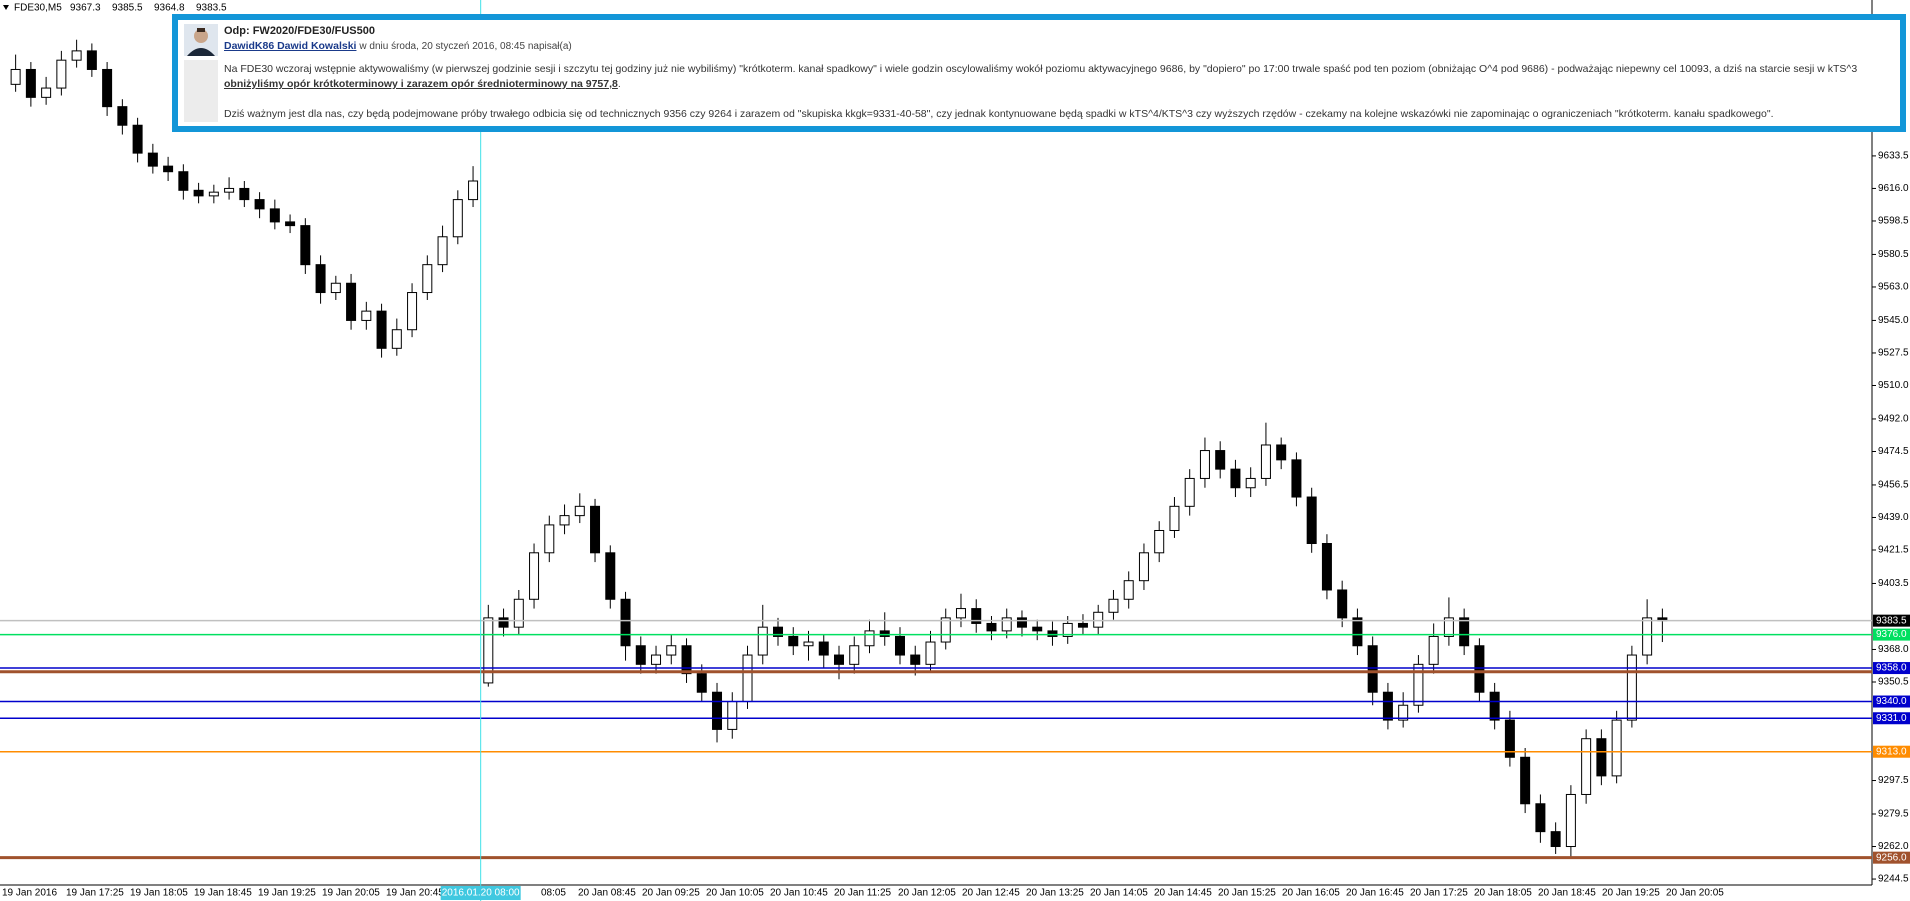 This screenshot has width=1910, height=901. Describe the element at coordinates (735, 893) in the screenshot. I see `x-tick-label: 20 Jan 10:05` at that location.